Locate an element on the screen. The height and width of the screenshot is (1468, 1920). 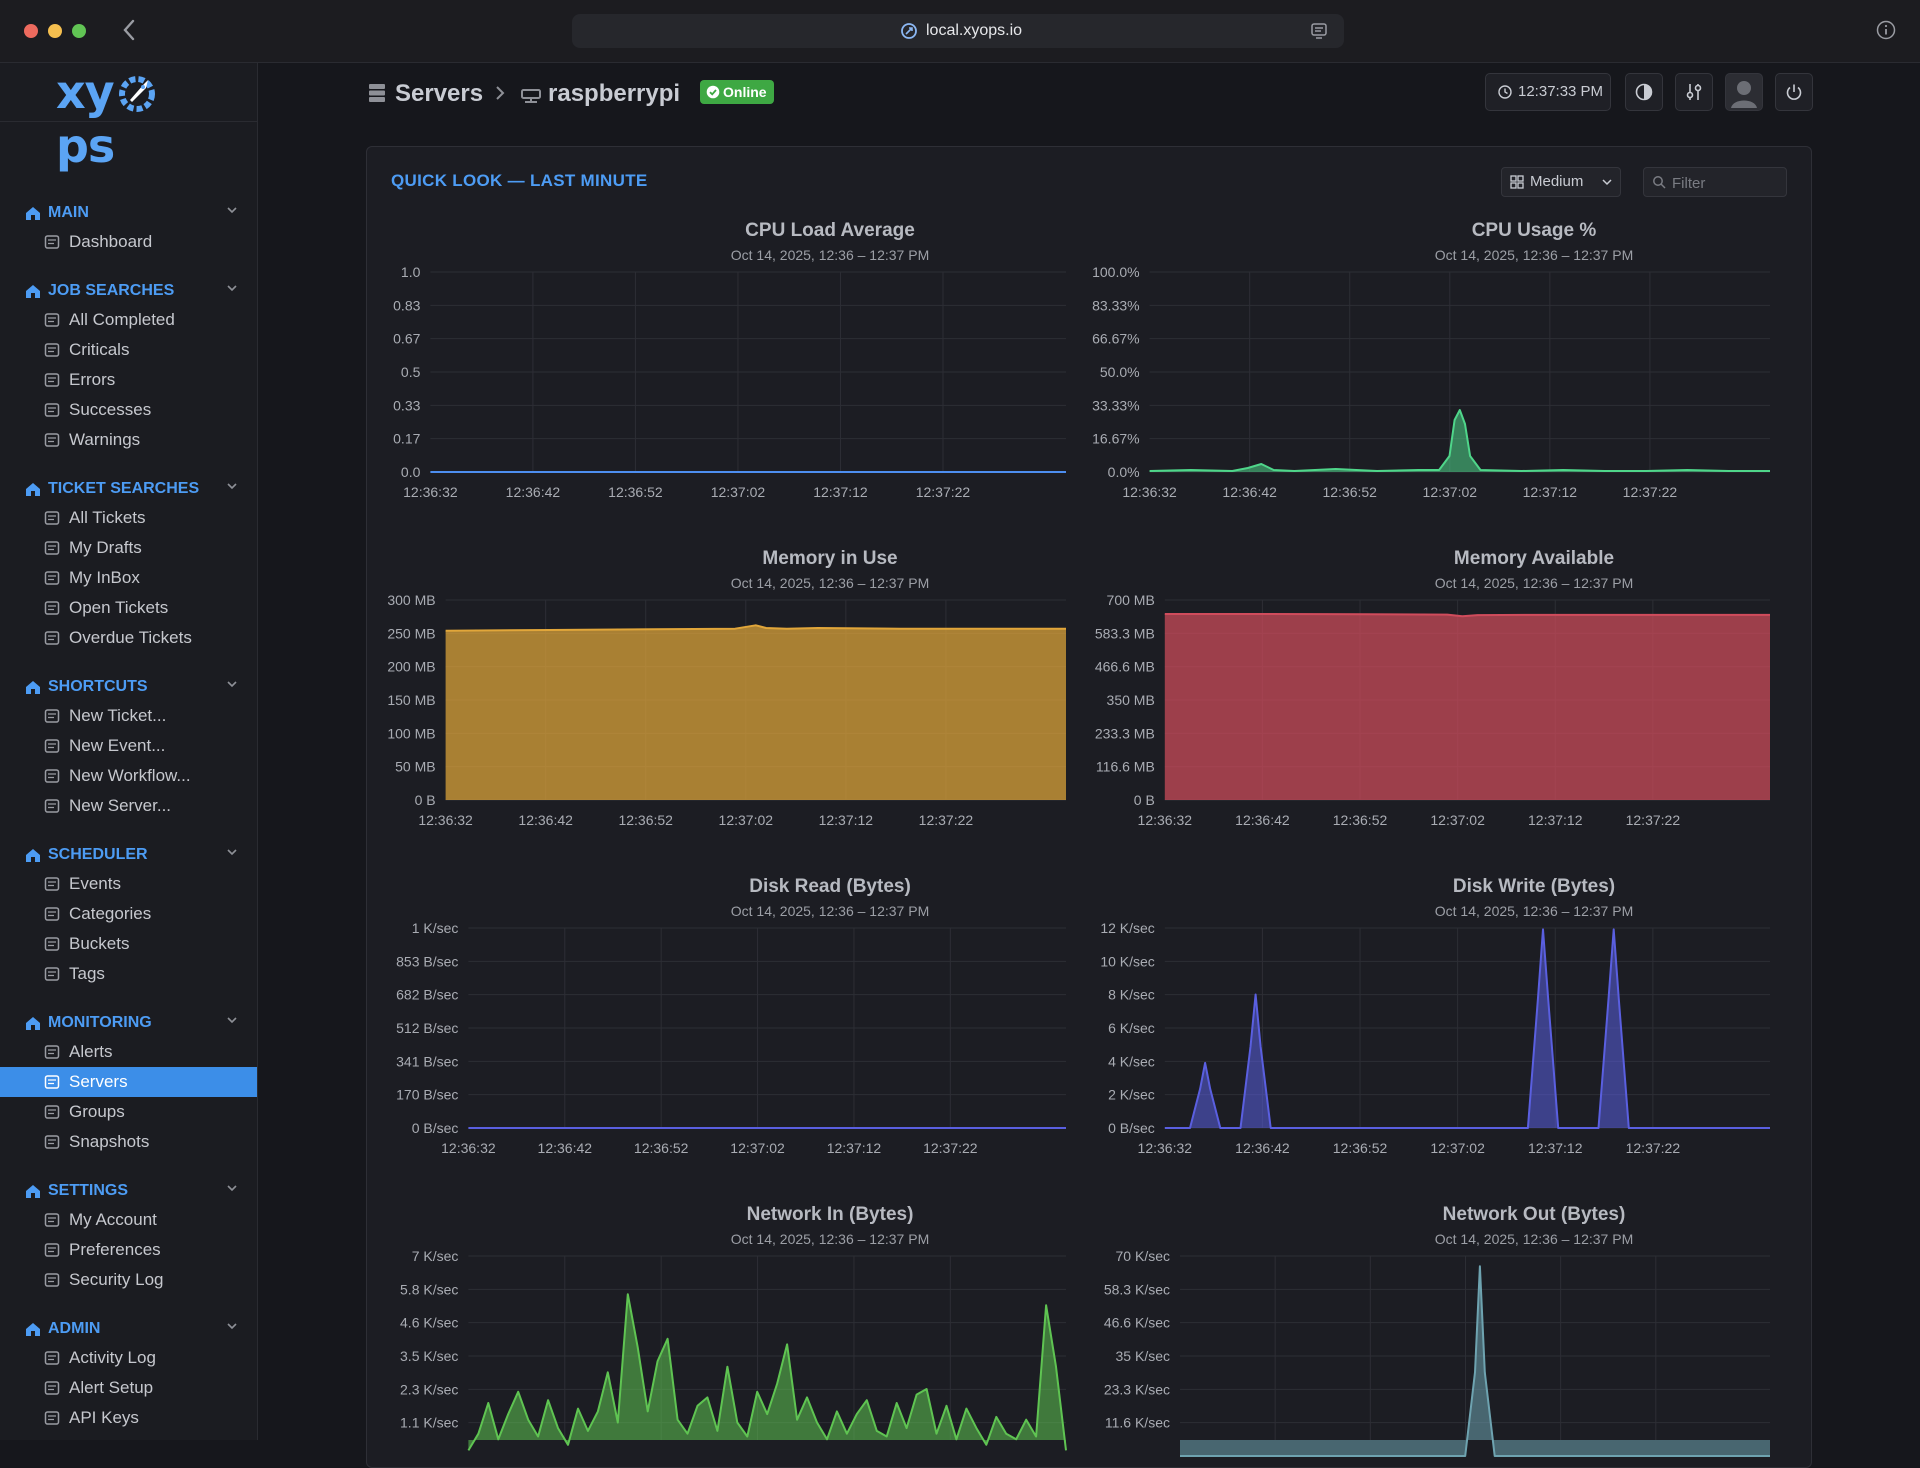
breadcrumb-servers-link: Servers is located at coordinates (439, 93).